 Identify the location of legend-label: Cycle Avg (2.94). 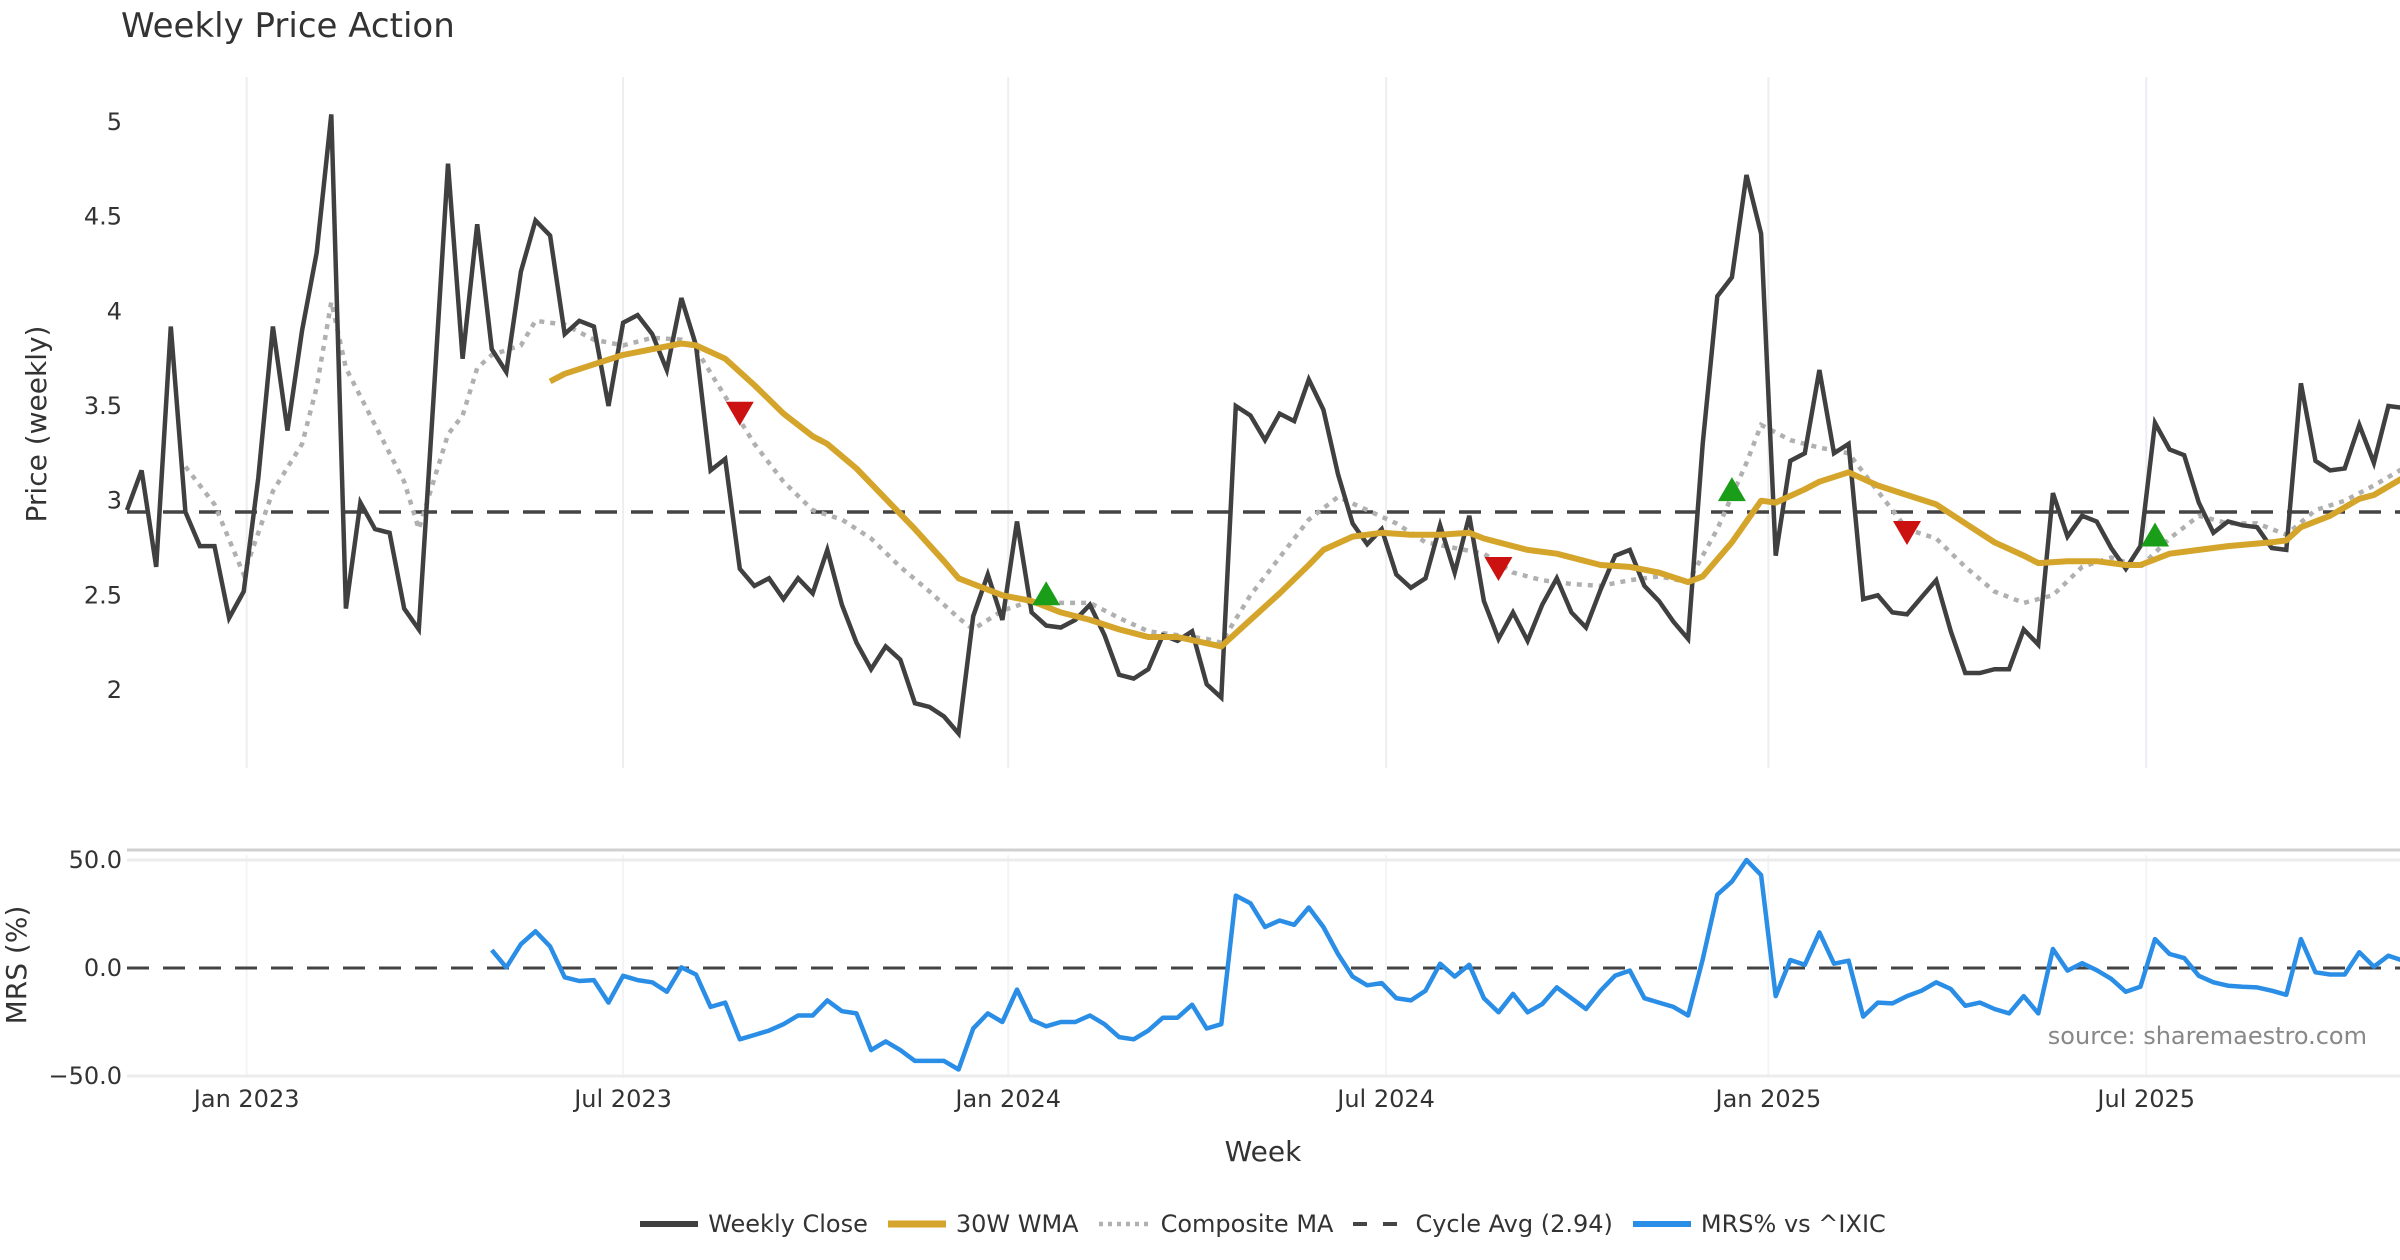
(1514, 1224).